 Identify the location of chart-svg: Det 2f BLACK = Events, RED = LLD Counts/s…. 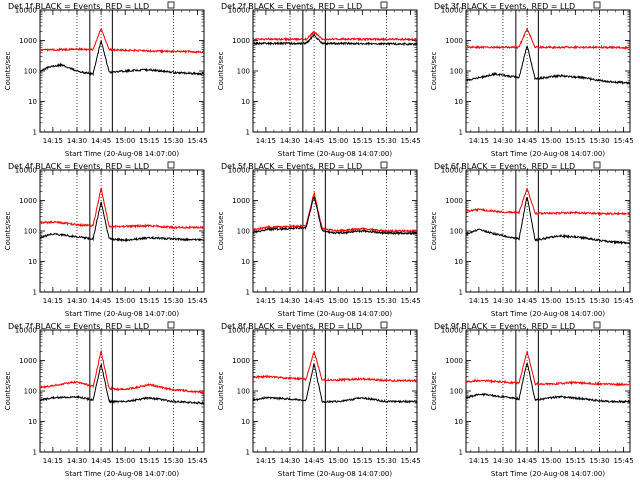
(319, 79).